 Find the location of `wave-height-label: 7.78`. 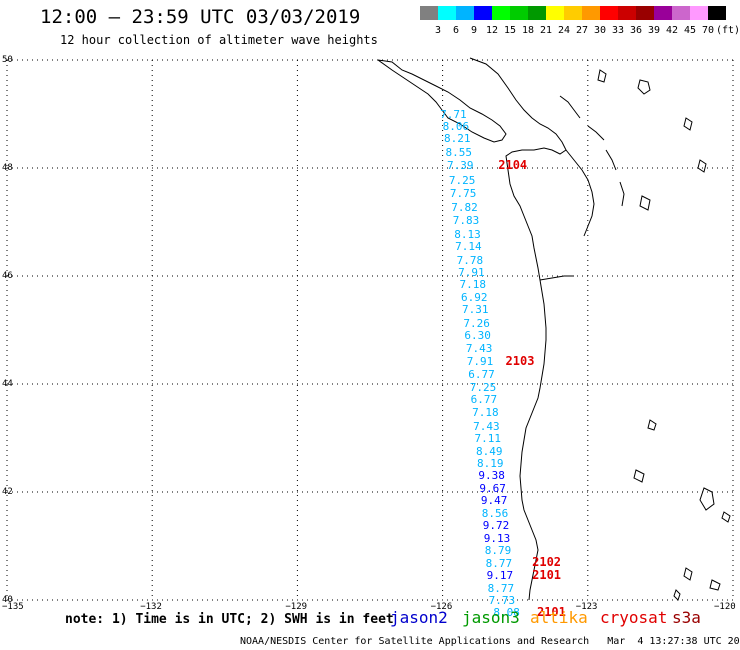

wave-height-label: 7.78 is located at coordinates (470, 260).